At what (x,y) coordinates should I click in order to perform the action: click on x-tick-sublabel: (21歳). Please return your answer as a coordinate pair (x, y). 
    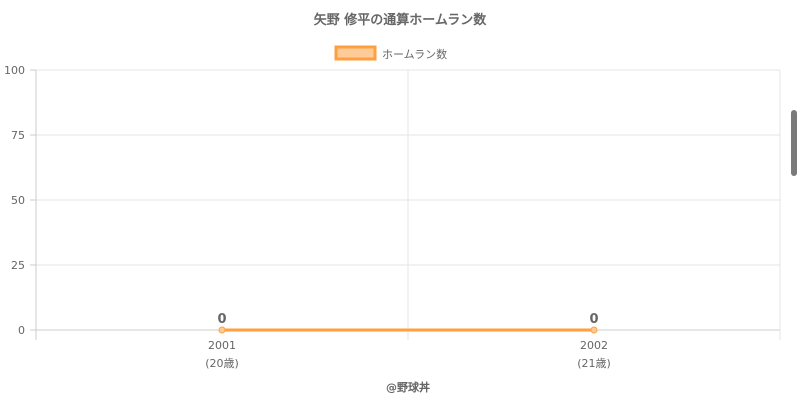
    Looking at the image, I should click on (594, 363).